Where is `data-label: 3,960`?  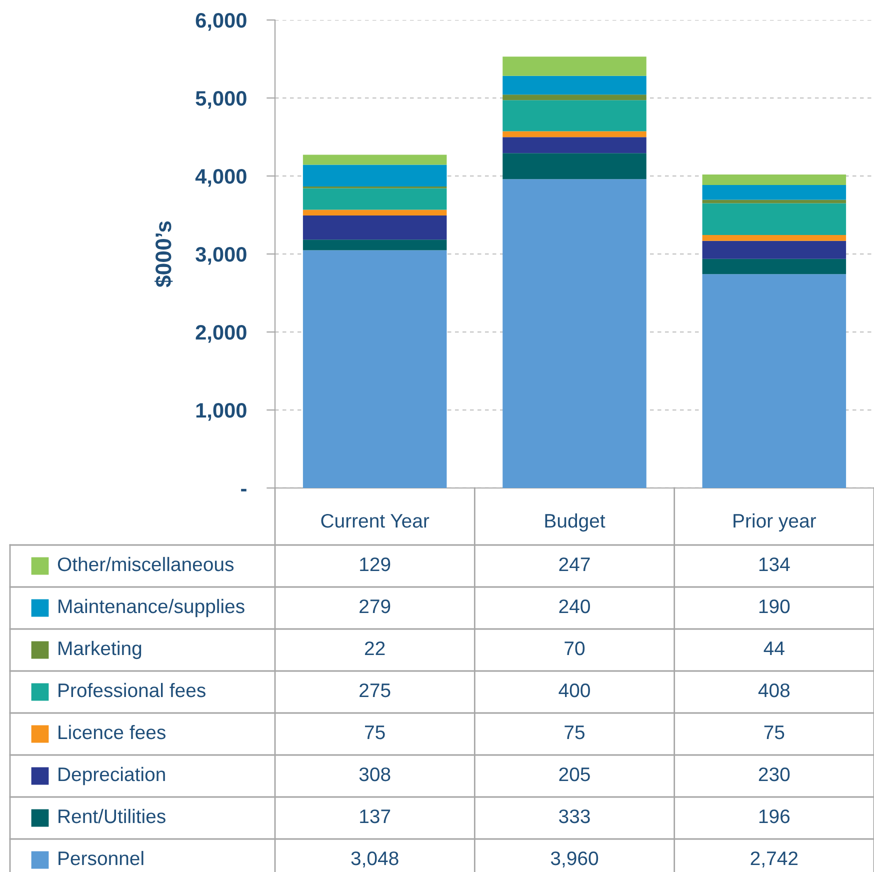
data-label: 3,960 is located at coordinates (574, 859).